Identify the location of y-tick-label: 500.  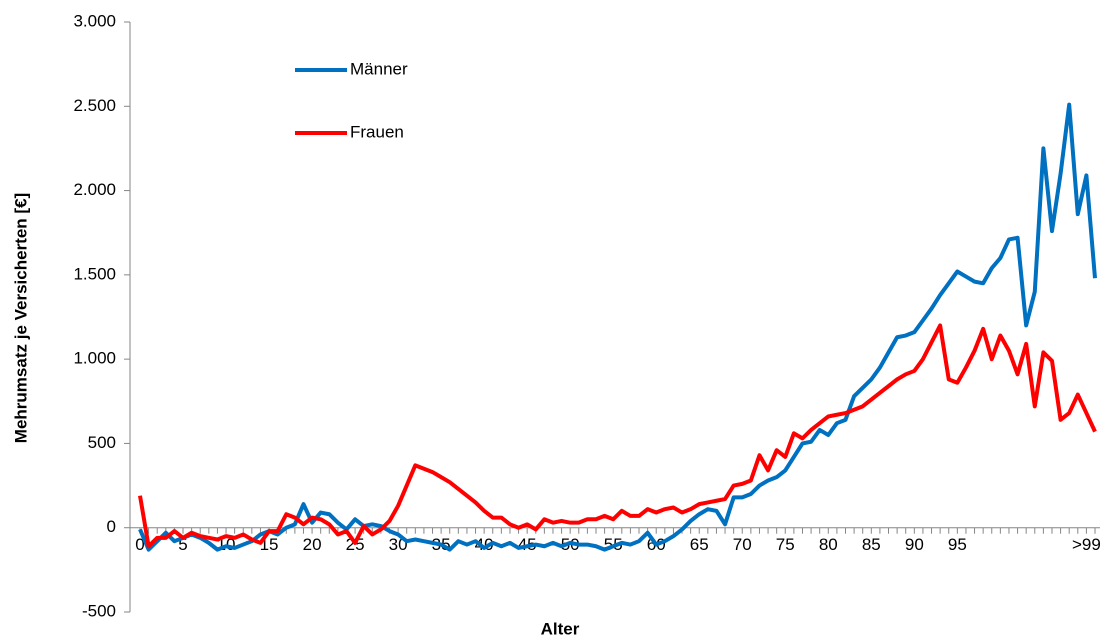
(102, 442).